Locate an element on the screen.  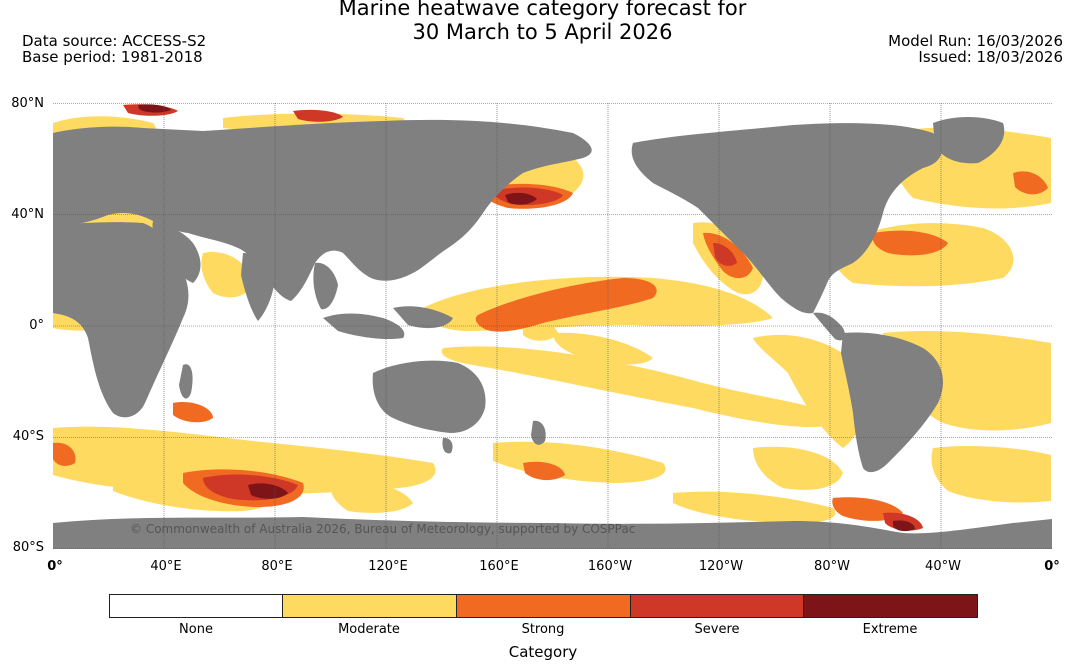
legend-label-moderate: Moderate is located at coordinates (369, 629).